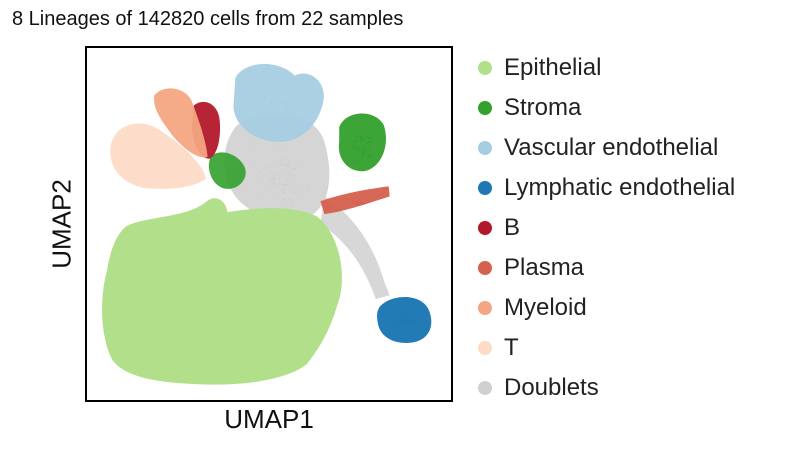 This screenshot has width=800, height=452. I want to click on cluster-myeloid, so click(181, 123).